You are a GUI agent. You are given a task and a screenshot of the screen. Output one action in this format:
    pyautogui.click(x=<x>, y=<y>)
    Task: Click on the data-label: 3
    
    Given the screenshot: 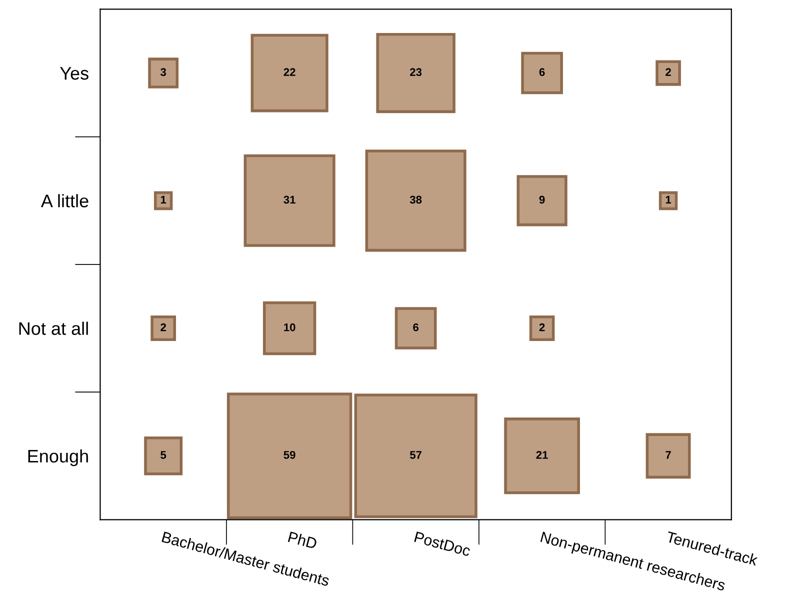 What is the action you would take?
    pyautogui.click(x=163, y=72)
    